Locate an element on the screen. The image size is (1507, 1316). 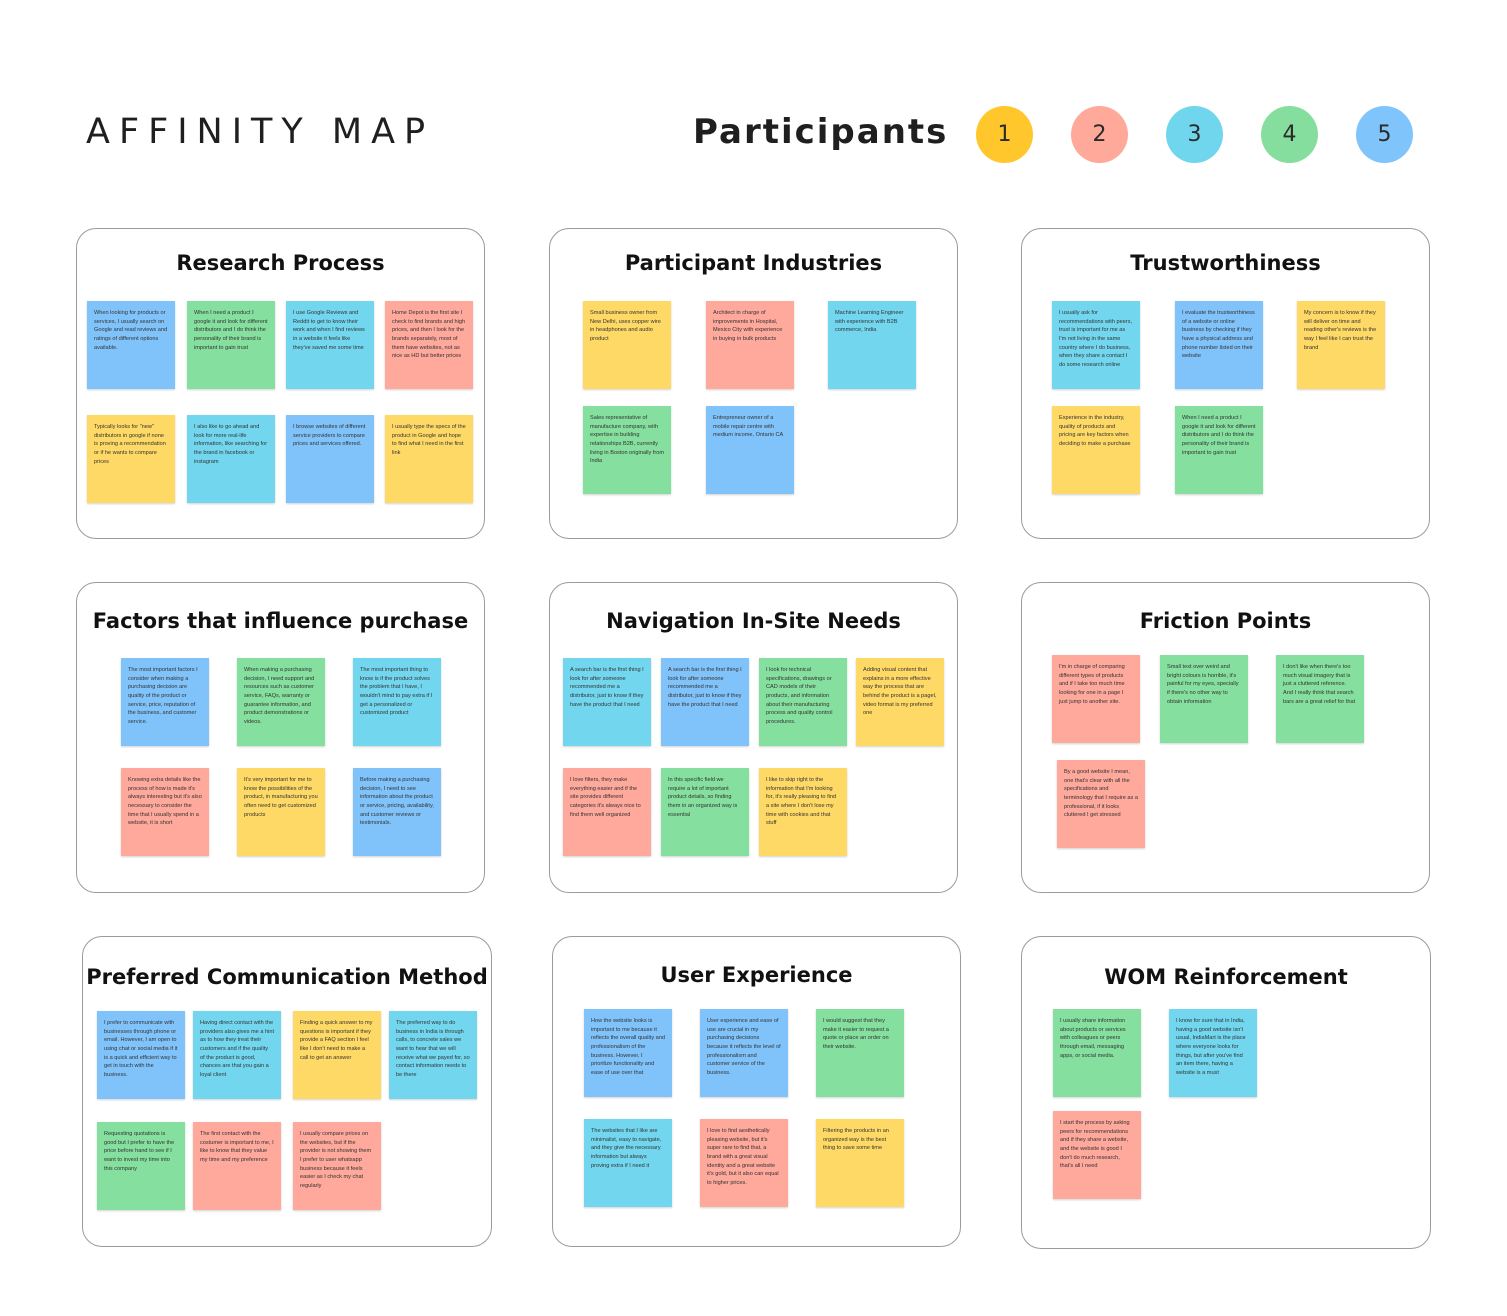
participants-title: Participants is located at coordinates (821, 132).